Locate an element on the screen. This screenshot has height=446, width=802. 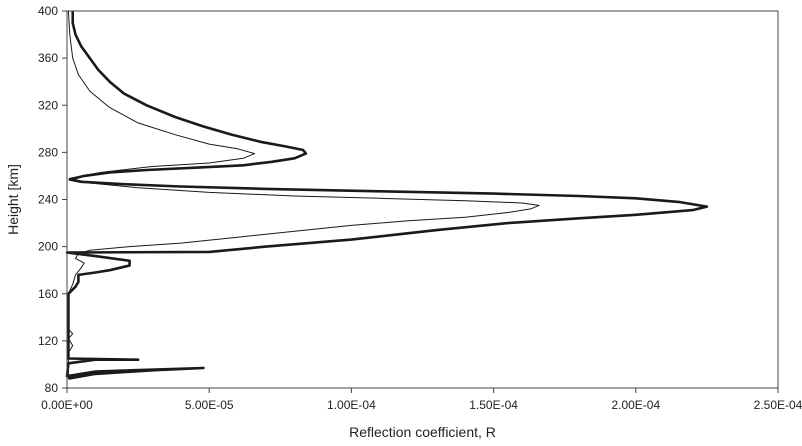
y-tick-label: 280 is located at coordinates (48, 152).